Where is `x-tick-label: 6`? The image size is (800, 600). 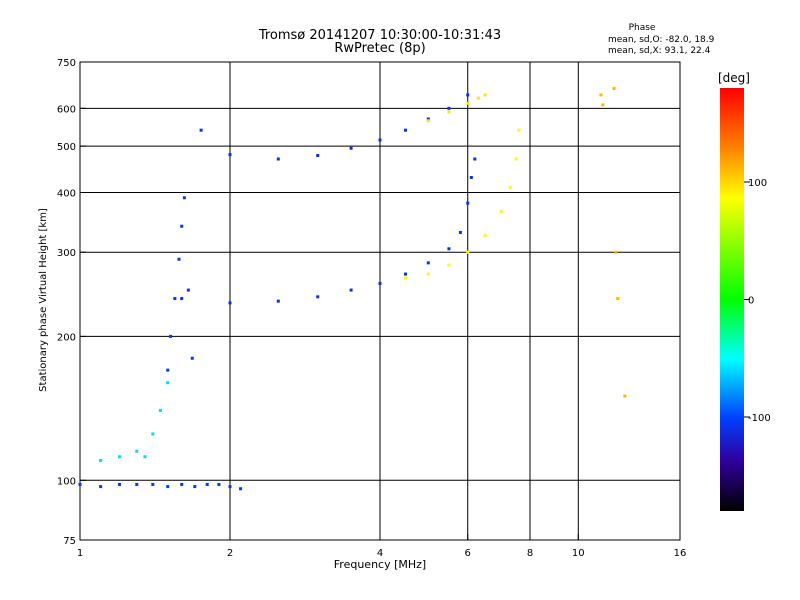 x-tick-label: 6 is located at coordinates (468, 553).